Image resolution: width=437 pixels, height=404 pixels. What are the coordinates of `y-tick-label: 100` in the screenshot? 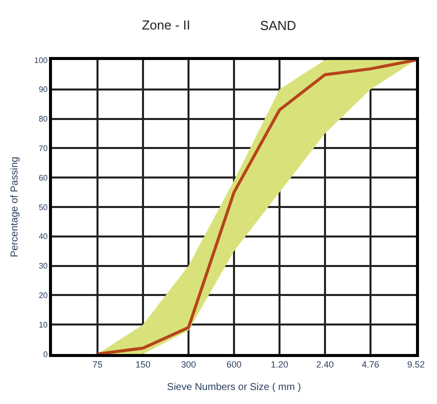 It's located at (41, 60).